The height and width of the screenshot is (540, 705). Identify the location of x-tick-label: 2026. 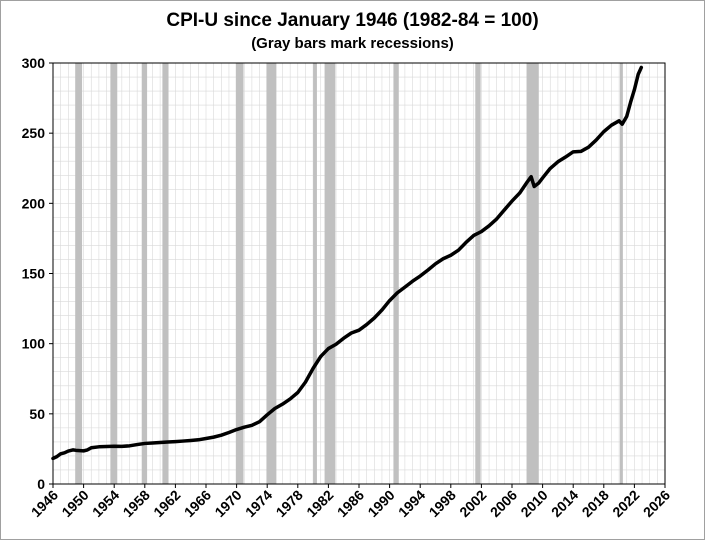
(656, 503).